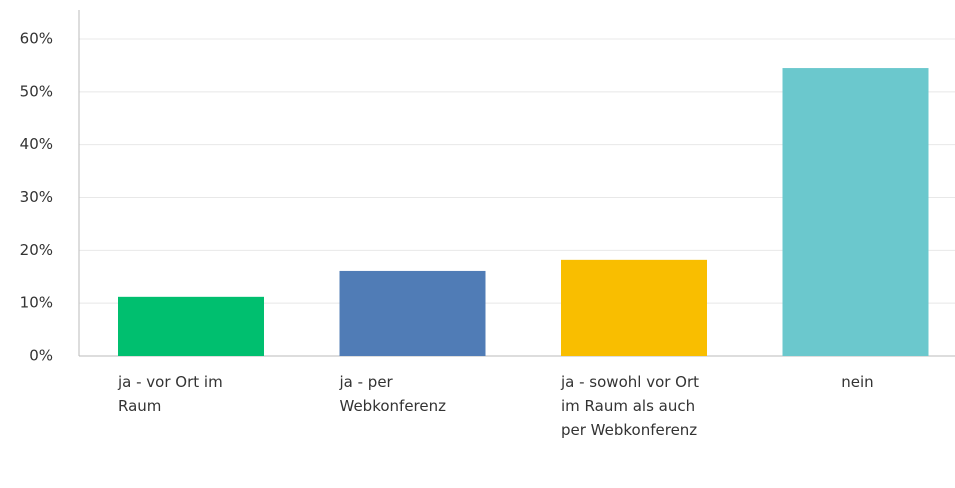 The height and width of the screenshot is (488, 955). I want to click on x-tick-label: nein, so click(857, 382).